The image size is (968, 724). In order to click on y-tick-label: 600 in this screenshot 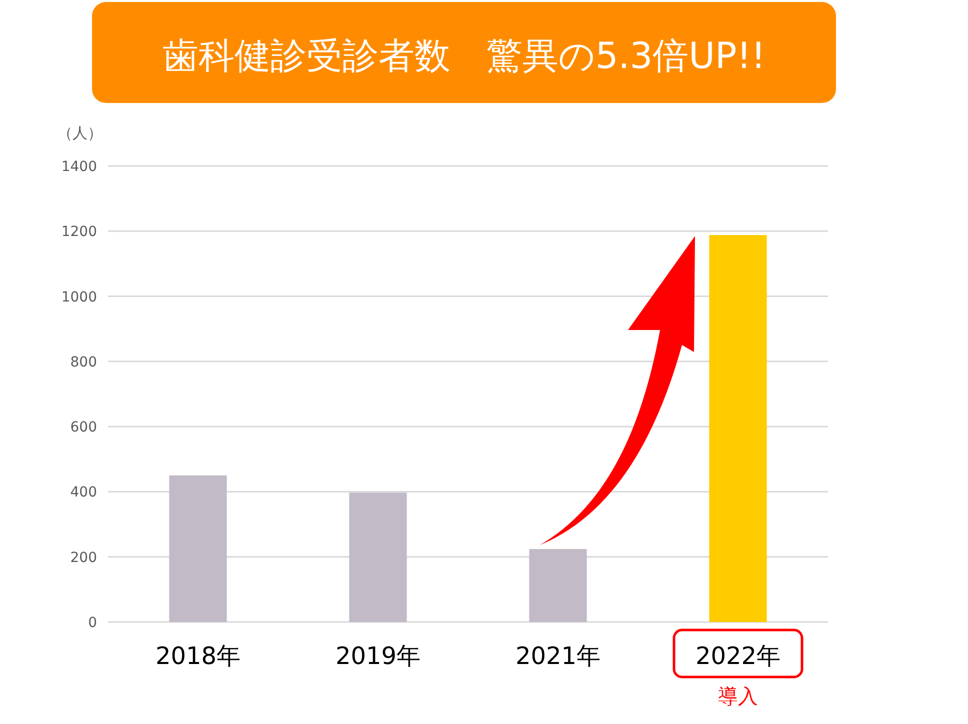, I will do `click(83, 428)`.